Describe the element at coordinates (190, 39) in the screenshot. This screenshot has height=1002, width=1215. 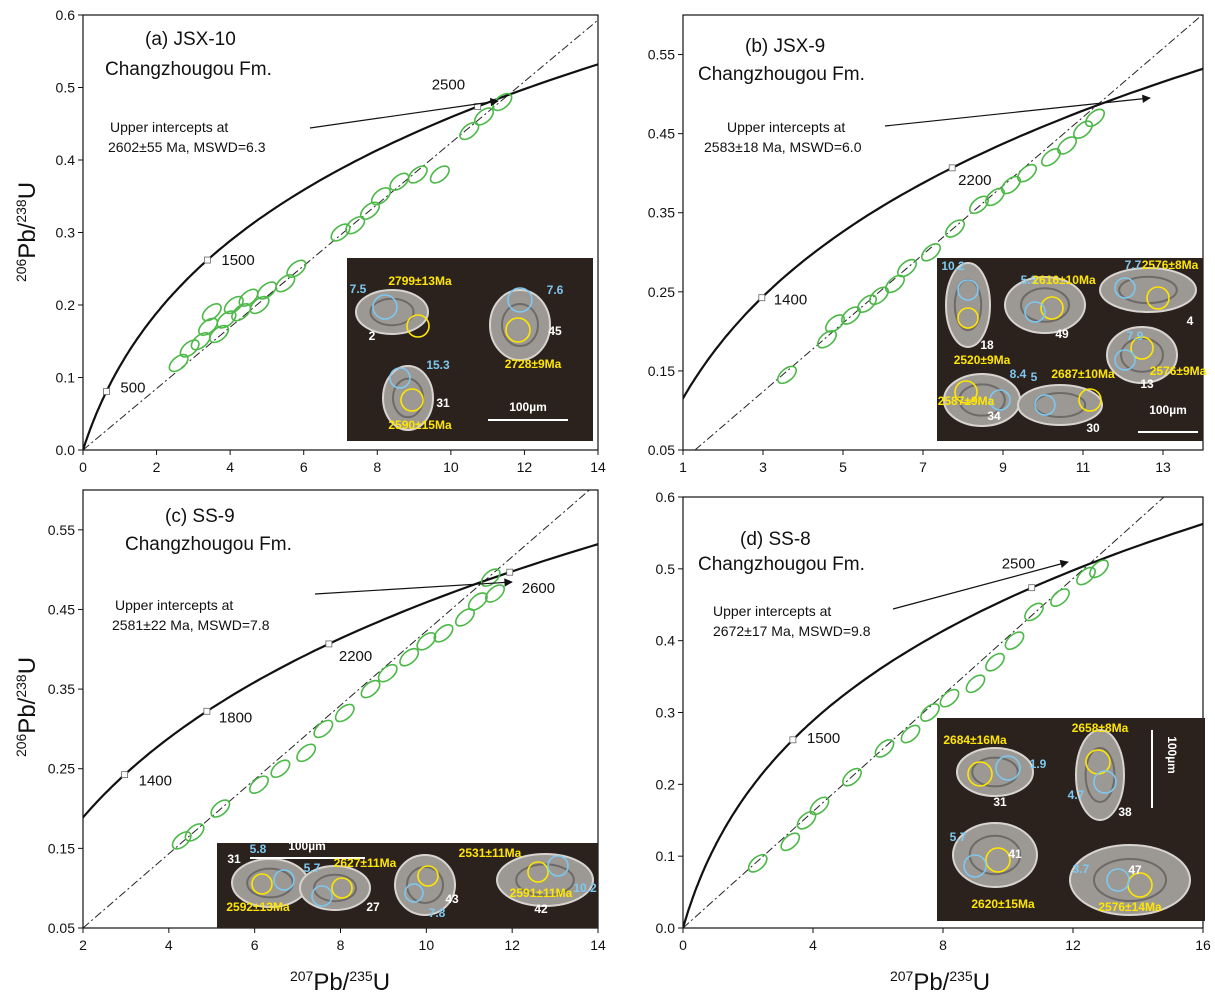
I see `panel-title: (a) JSX-10` at that location.